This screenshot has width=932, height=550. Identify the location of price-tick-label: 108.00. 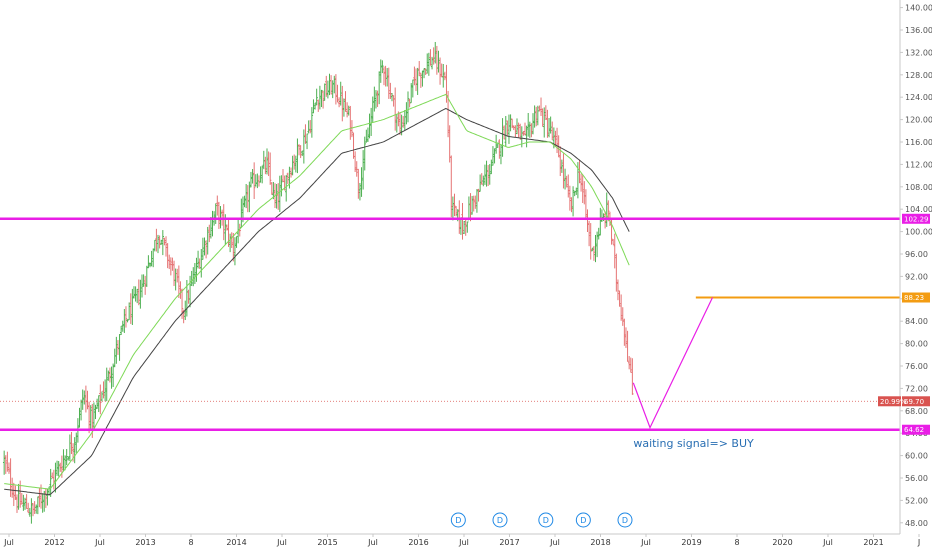
(918, 187).